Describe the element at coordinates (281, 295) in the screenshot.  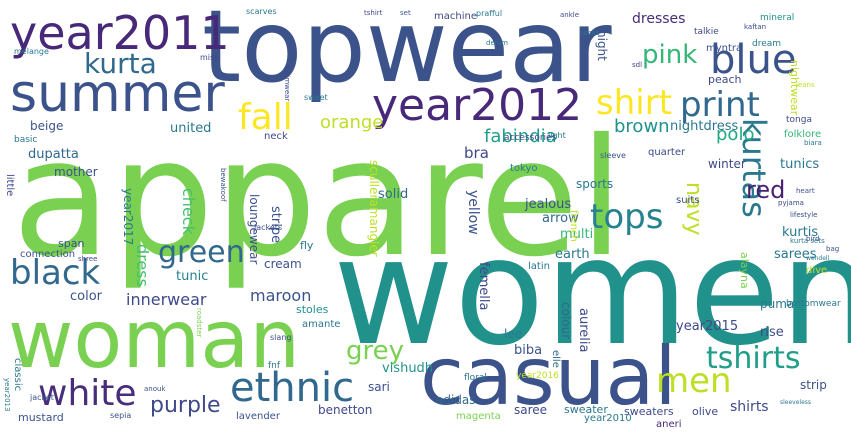
I see `word-maroon: maroon` at that location.